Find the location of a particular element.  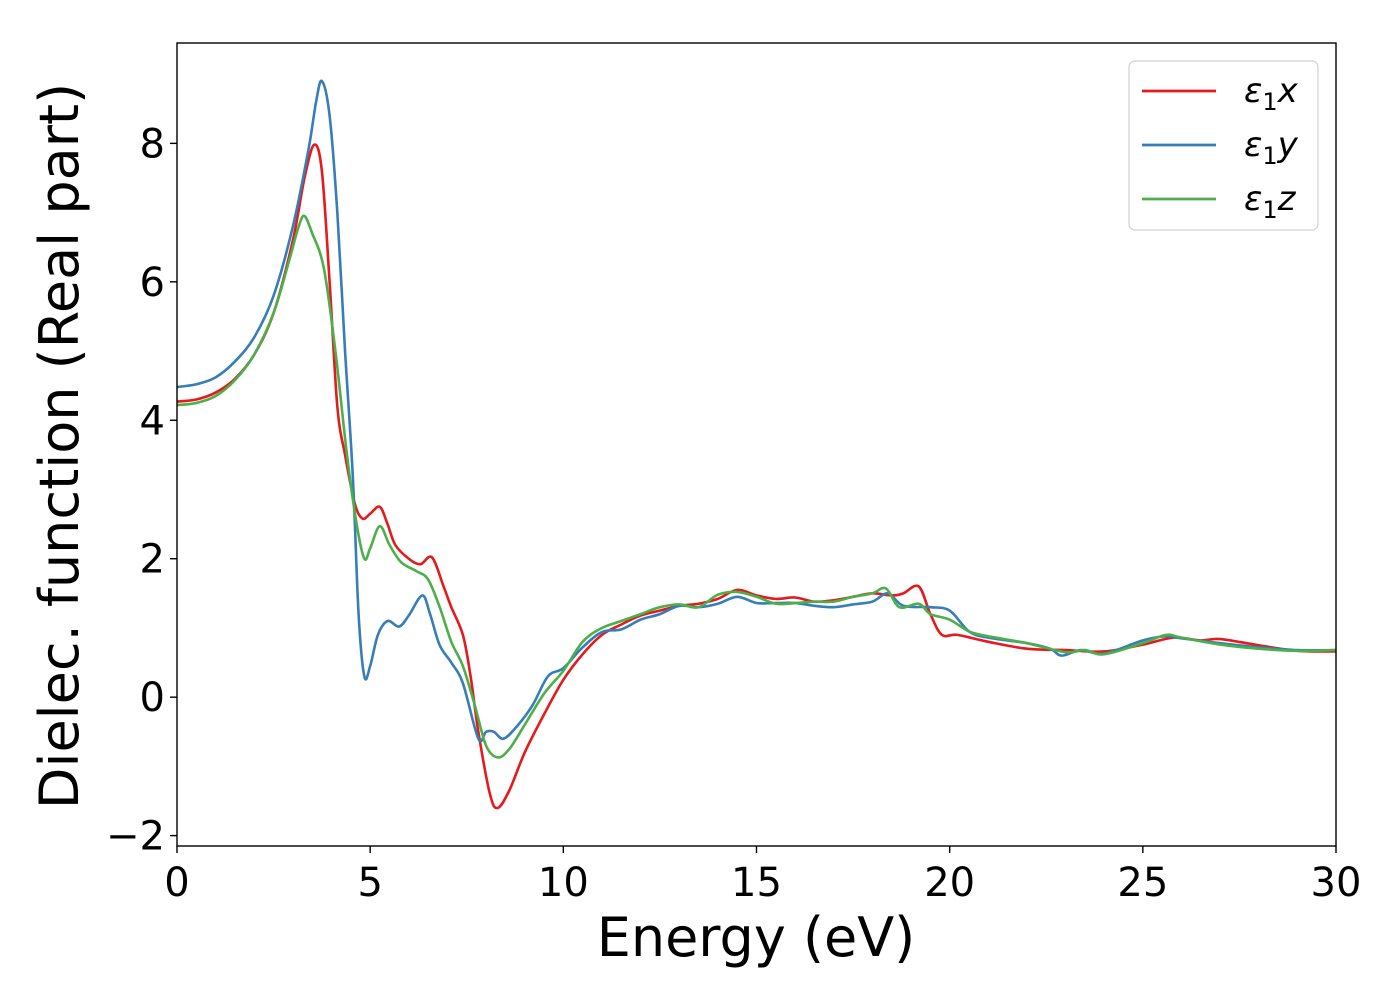

x-axis: 0 5 10 15 20 25 30 is located at coordinates (762, 876).